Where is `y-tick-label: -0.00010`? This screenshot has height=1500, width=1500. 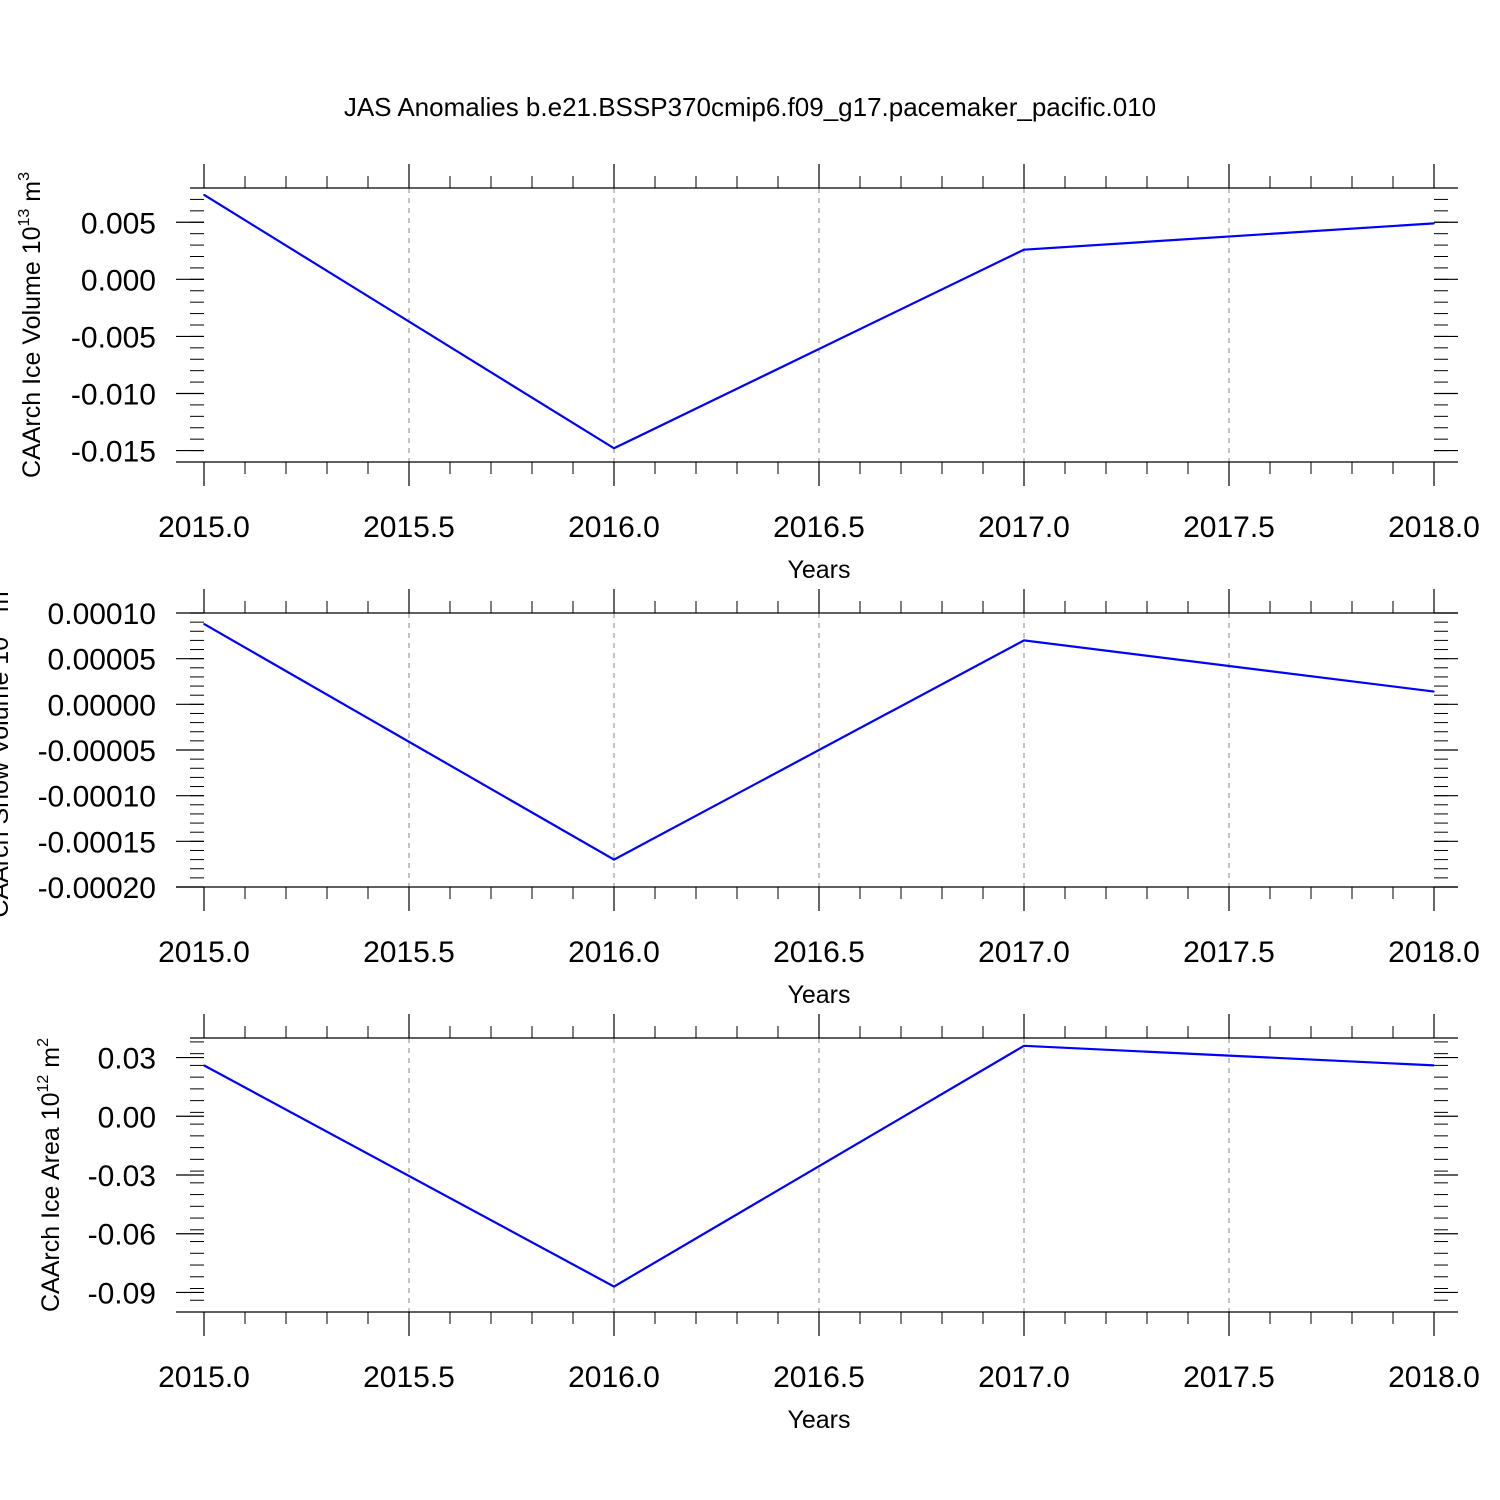 y-tick-label: -0.00010 is located at coordinates (97, 797).